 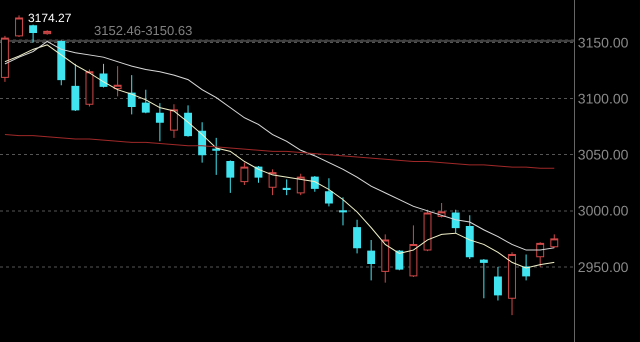 I want to click on line-series, so click(x=279, y=151).